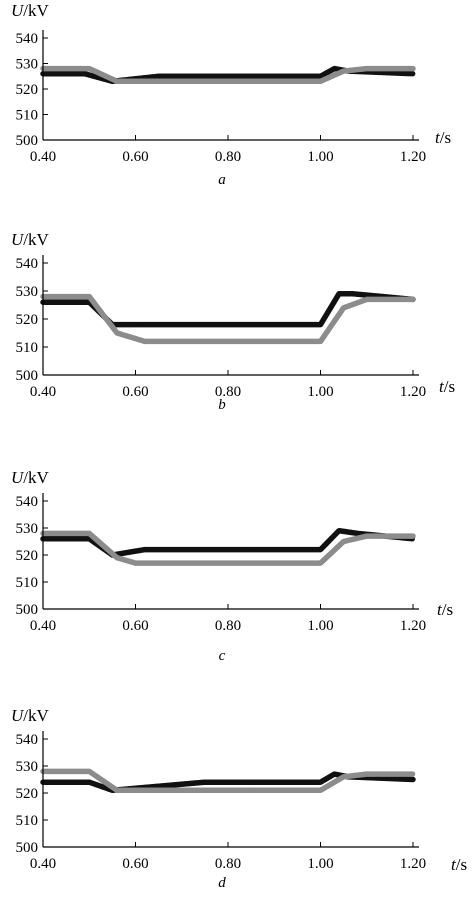  I want to click on panel-caption: d, so click(222, 883).